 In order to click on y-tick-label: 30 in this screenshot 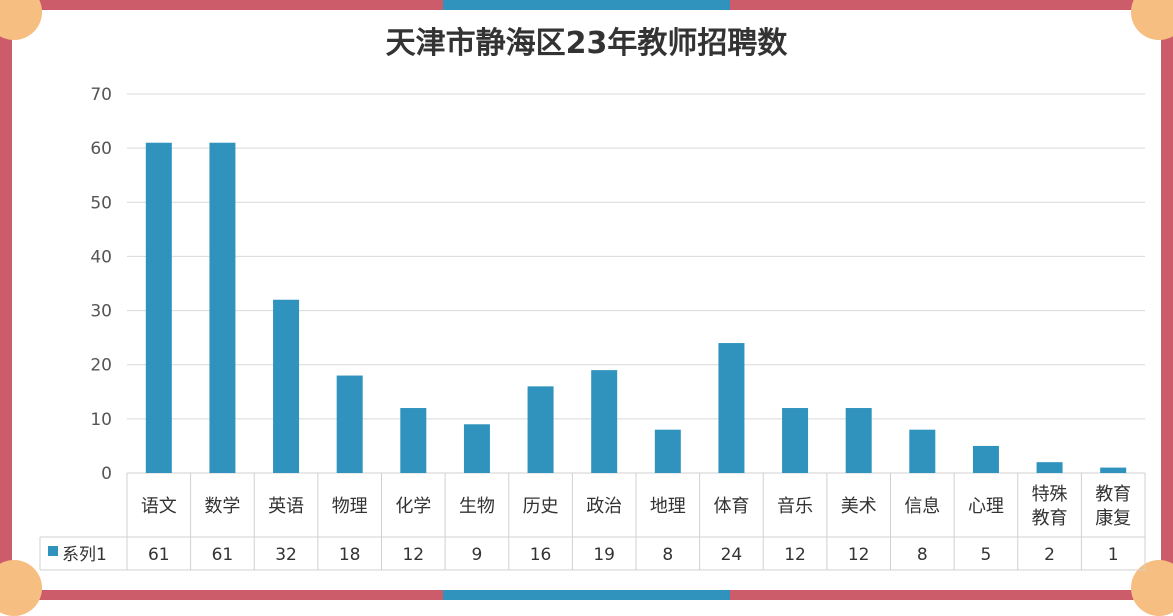, I will do `click(101, 312)`.